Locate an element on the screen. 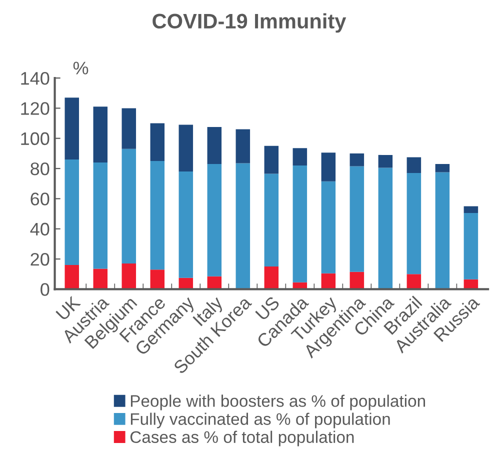 This screenshot has height=459, width=498. legend-label: Cases as % of total population is located at coordinates (242, 438).